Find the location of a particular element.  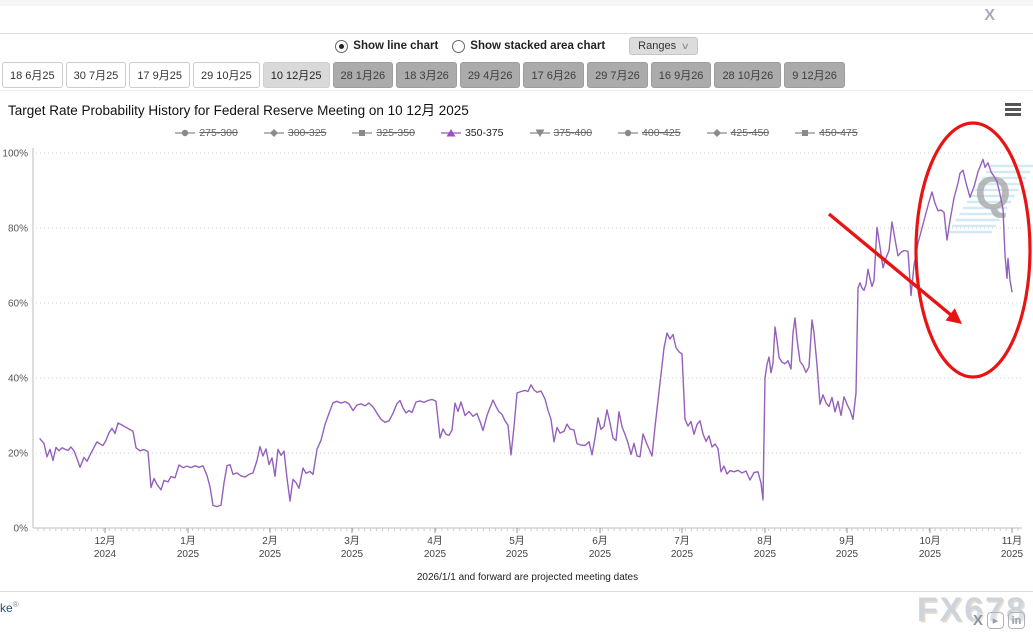

fx678-text: FX678 is located at coordinates (971, 610).